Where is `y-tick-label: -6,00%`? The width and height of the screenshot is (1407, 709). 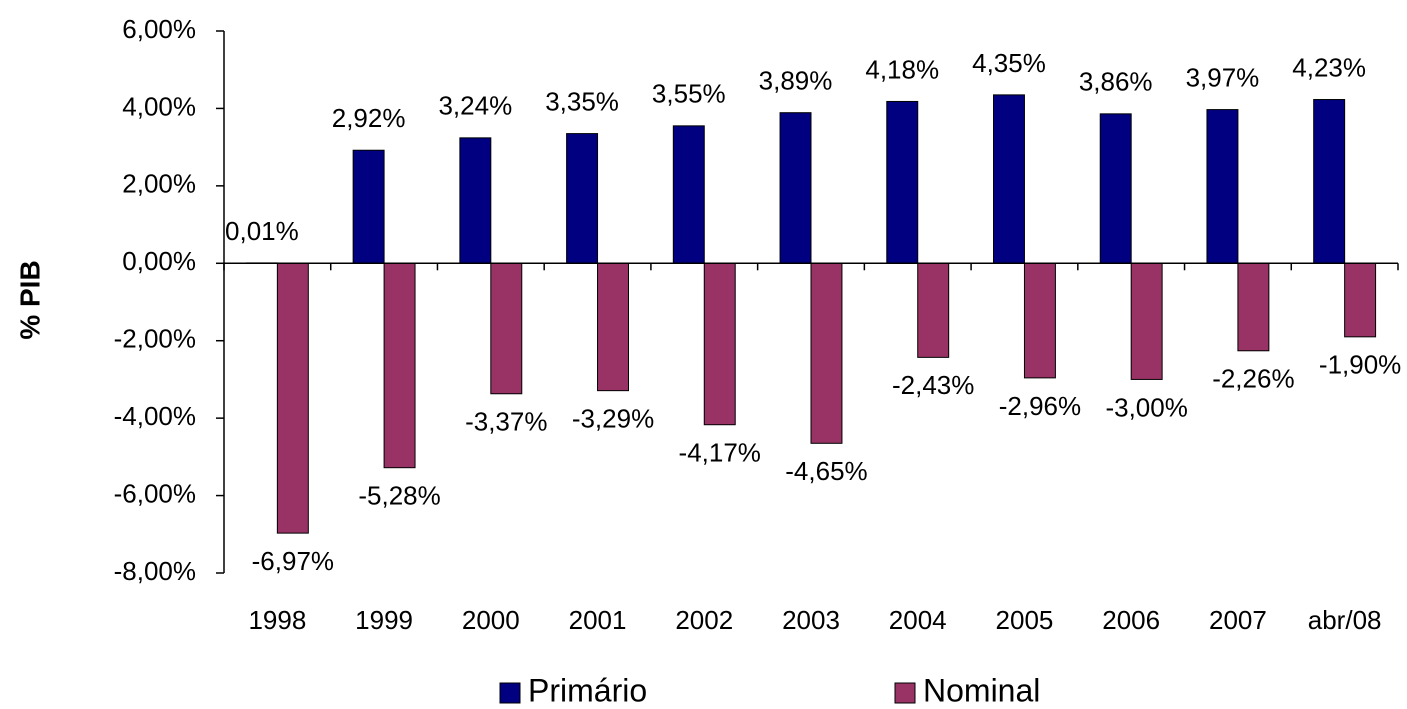
y-tick-label: -6,00% is located at coordinates (155, 493).